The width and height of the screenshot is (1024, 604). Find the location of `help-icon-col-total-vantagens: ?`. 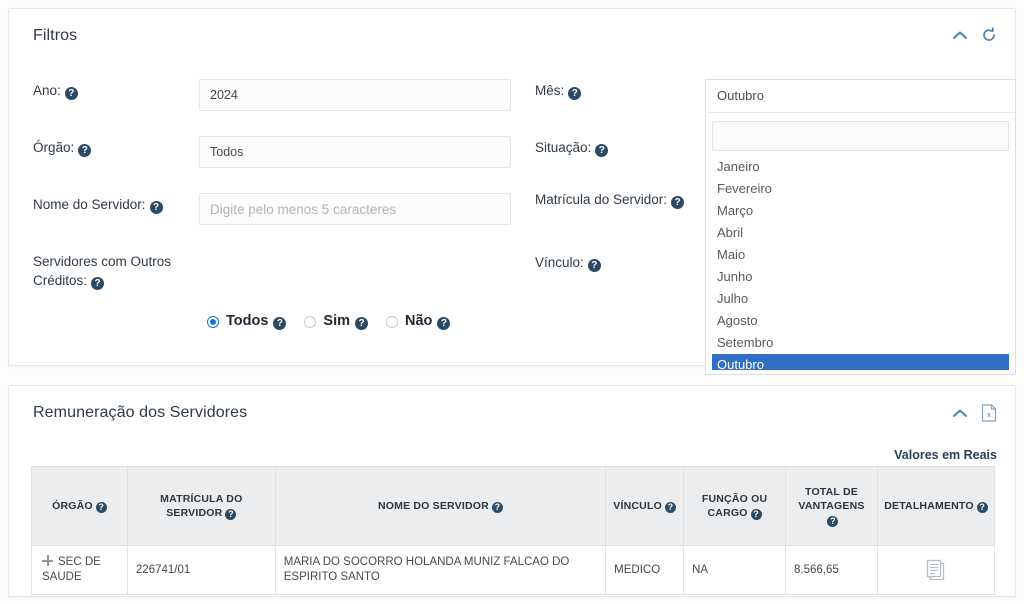

help-icon-col-total-vantagens: ? is located at coordinates (833, 521).